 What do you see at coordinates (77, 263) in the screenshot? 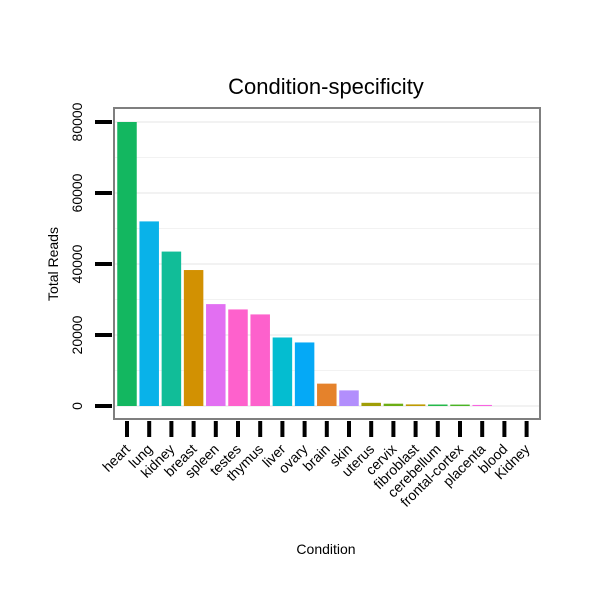
I see `y-tick-label: 40000` at bounding box center [77, 263].